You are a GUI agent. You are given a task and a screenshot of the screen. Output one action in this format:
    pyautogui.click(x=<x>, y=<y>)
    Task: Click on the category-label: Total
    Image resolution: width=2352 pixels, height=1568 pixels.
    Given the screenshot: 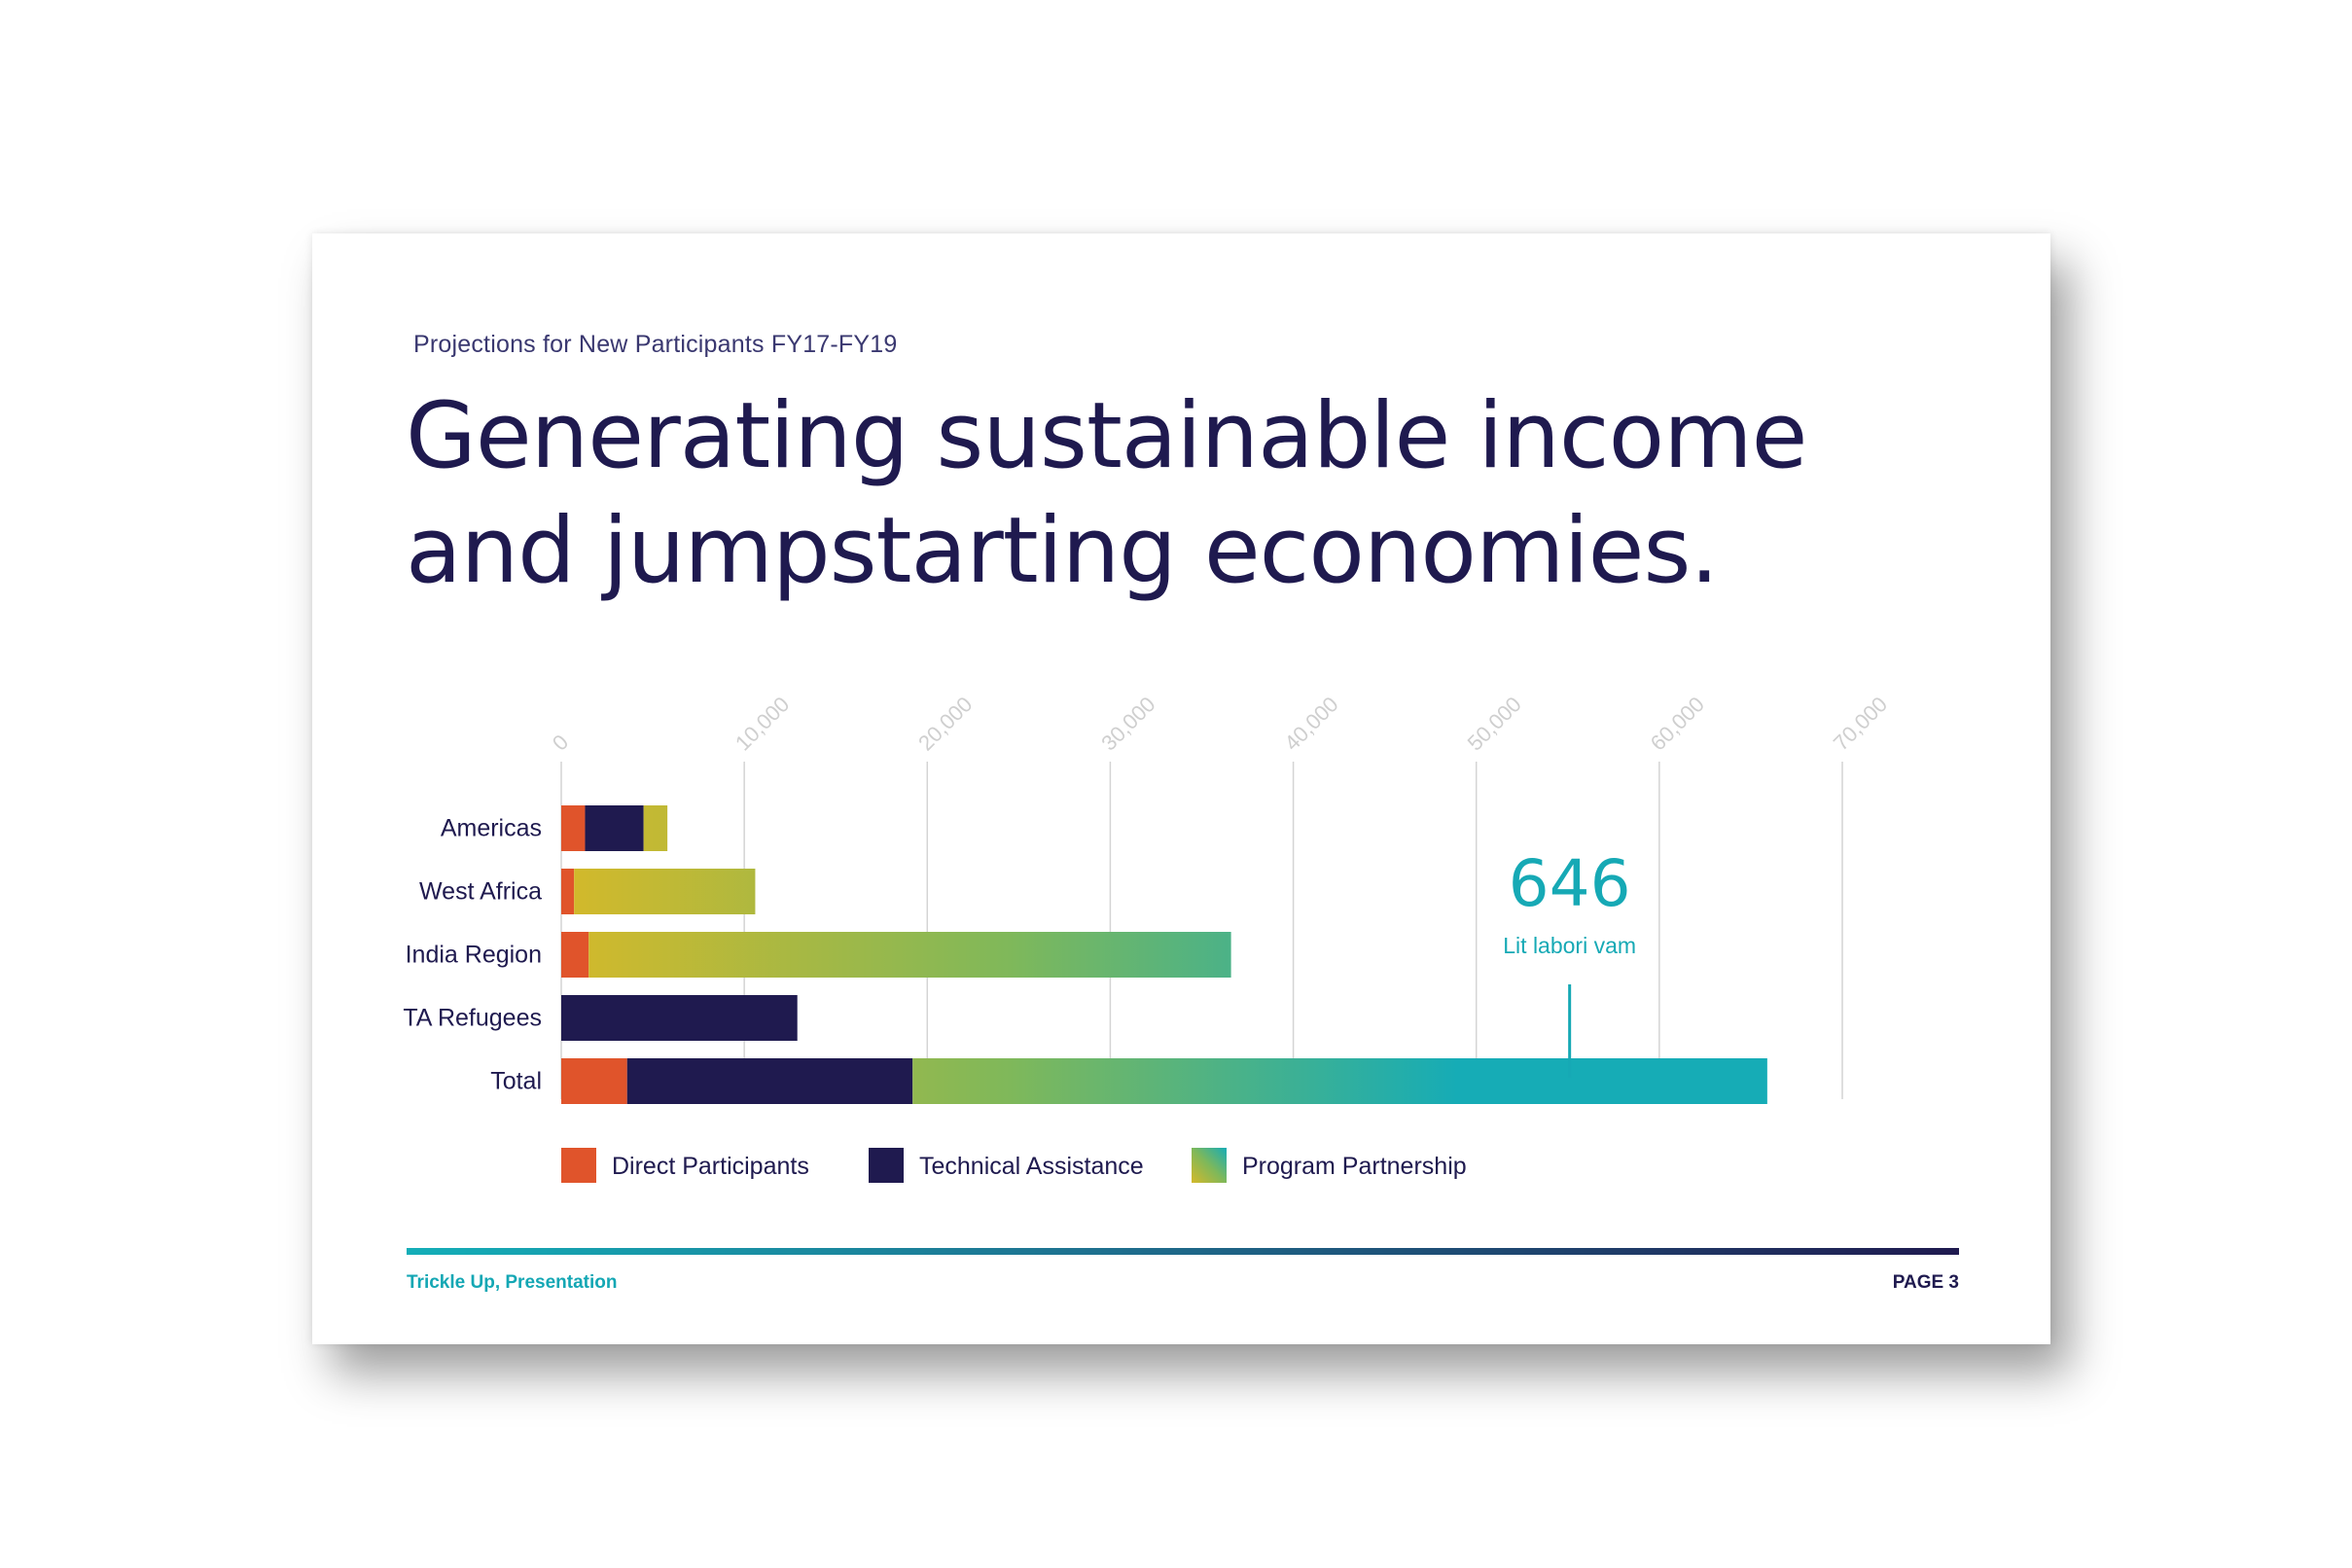 What is the action you would take?
    pyautogui.click(x=516, y=1082)
    